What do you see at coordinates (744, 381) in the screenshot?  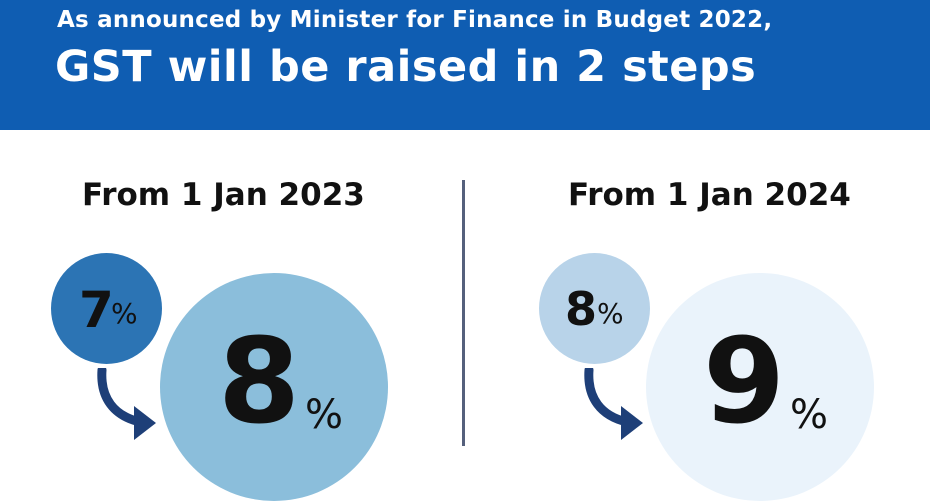 I see `step2-to-value: 9` at bounding box center [744, 381].